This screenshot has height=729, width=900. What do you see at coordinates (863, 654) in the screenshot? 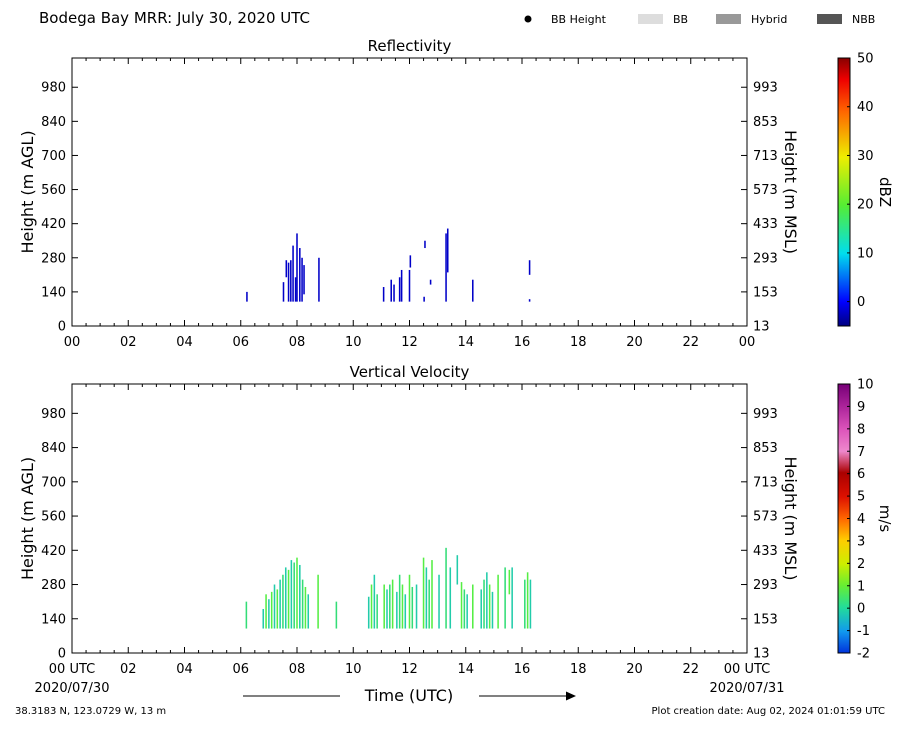
I see `colorbar-tick-label: -2` at bounding box center [863, 654].